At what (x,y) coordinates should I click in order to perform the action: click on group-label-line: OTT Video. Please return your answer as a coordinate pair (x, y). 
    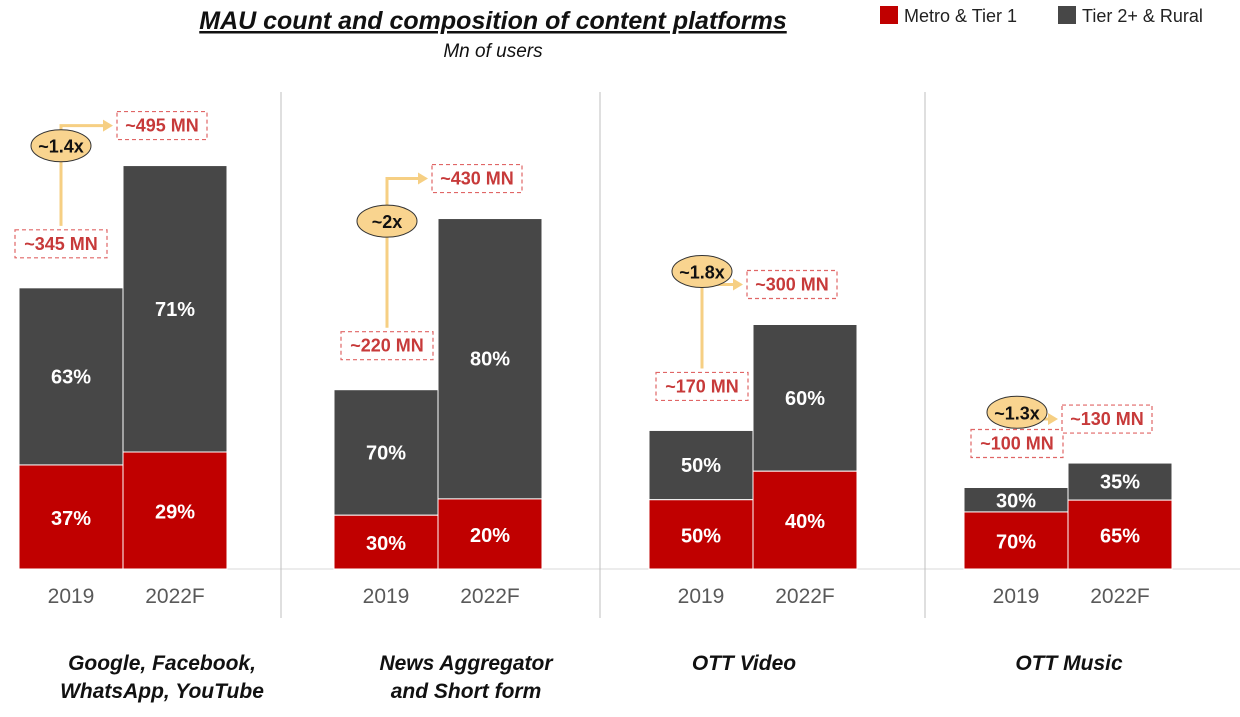
    Looking at the image, I should click on (744, 663).